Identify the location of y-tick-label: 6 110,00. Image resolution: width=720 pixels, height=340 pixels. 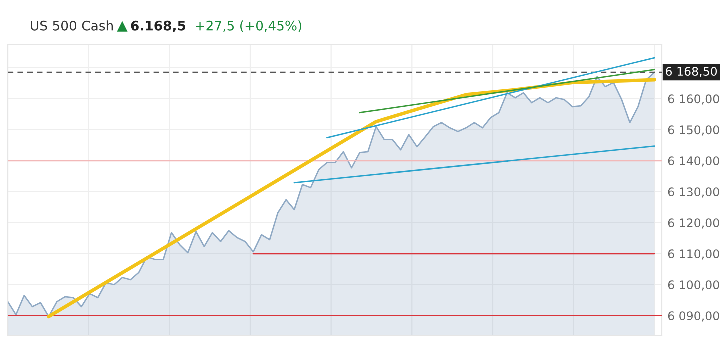
(694, 255).